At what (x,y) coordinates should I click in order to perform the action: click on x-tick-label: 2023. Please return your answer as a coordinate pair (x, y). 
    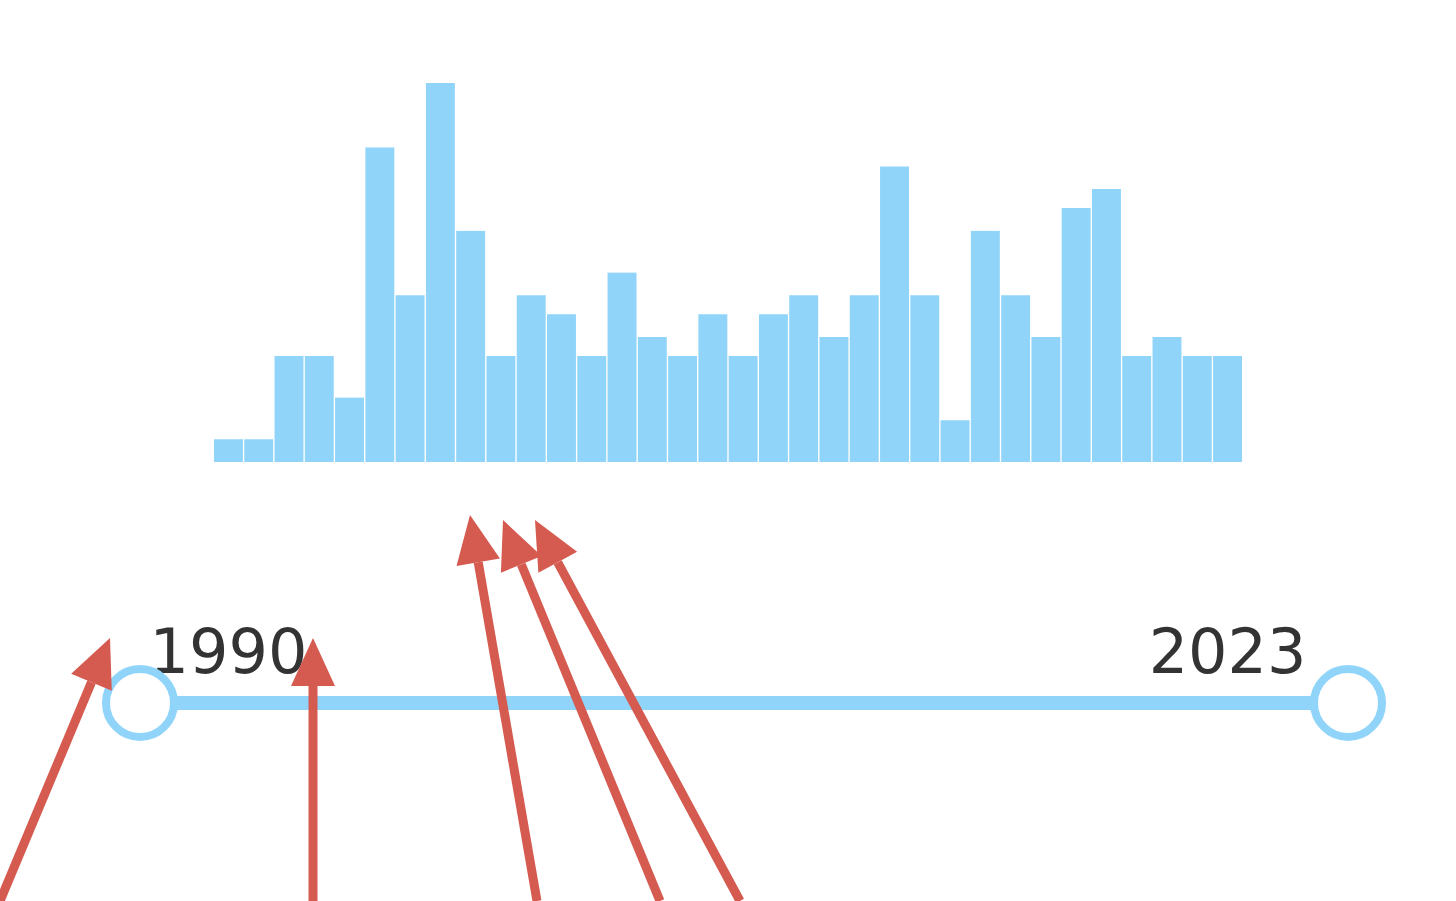
    Looking at the image, I should click on (1227, 652).